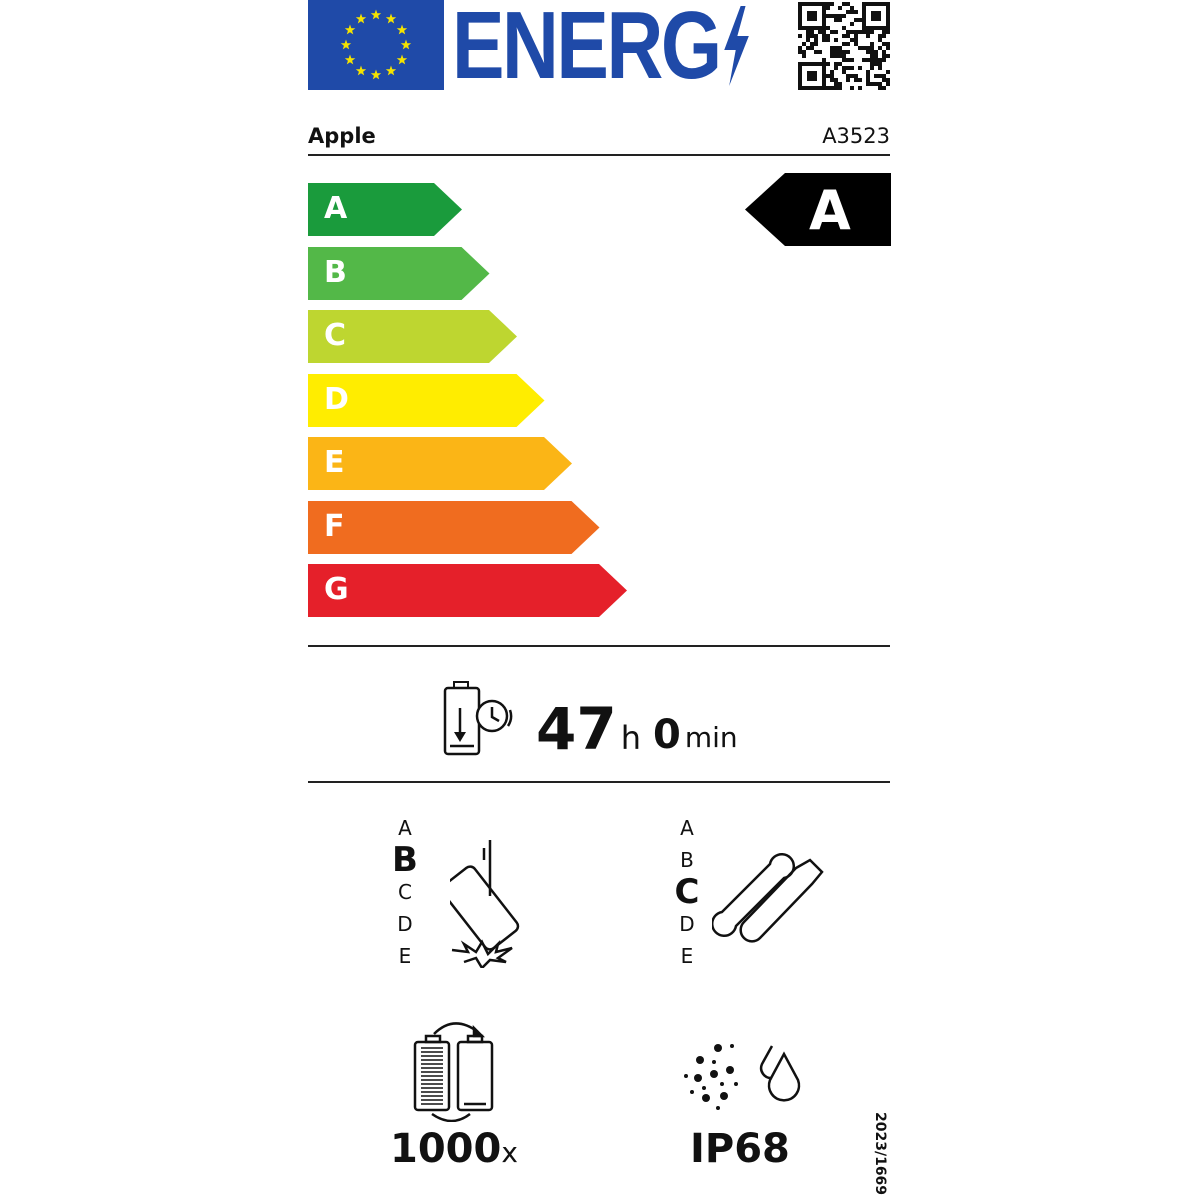  I want to click on energy-class-bar-a: A, so click(385, 209).